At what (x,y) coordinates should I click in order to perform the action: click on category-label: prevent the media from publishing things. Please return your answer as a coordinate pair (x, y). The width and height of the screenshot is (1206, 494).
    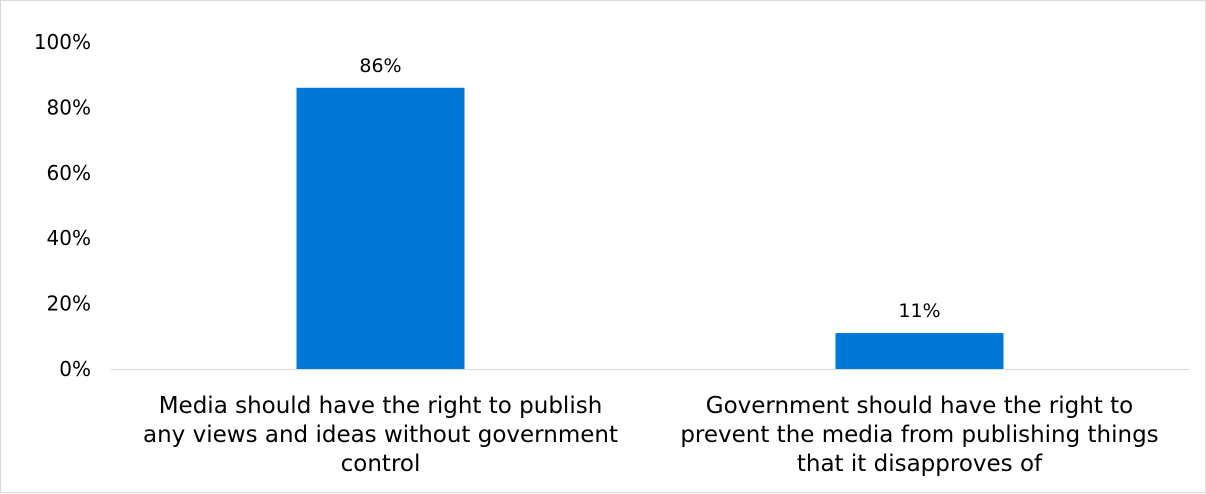
    Looking at the image, I should click on (919, 435).